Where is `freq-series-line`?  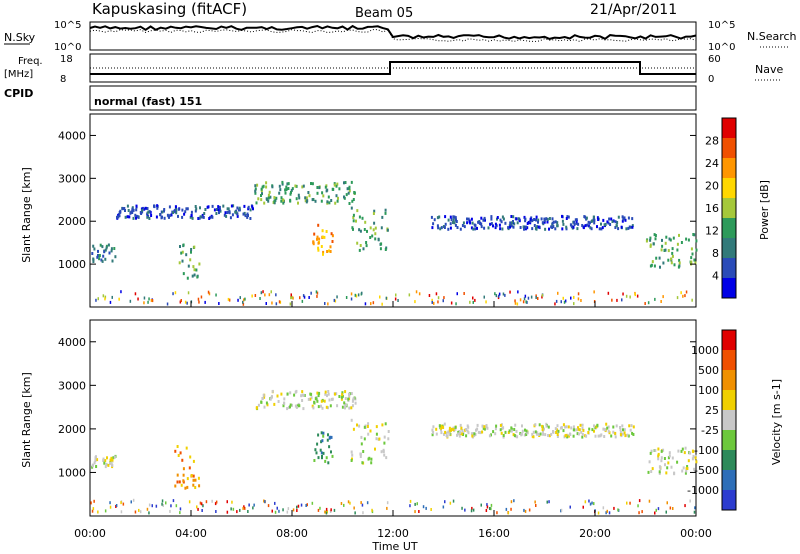 freq-series-line is located at coordinates (393, 68).